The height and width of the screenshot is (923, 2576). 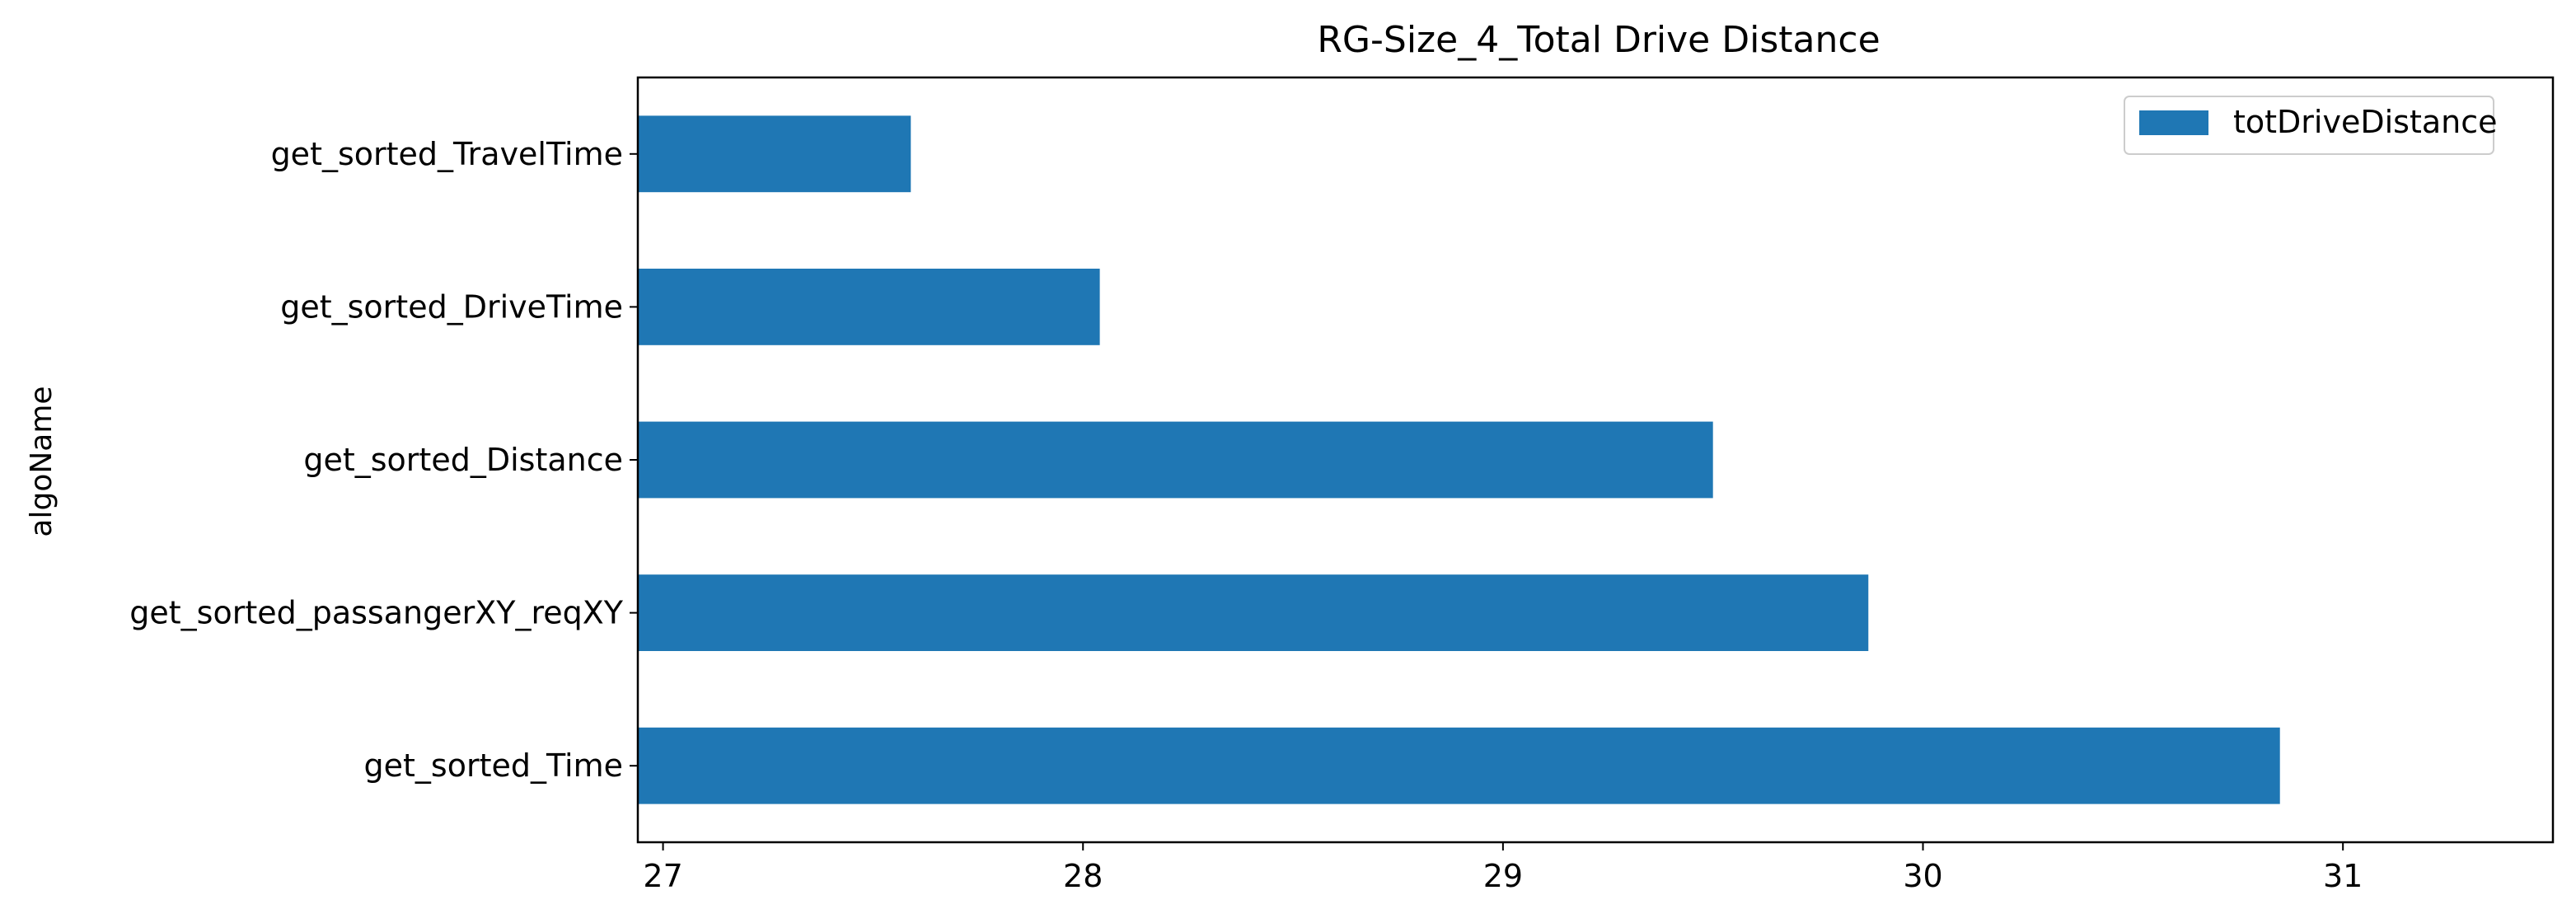 I want to click on y-tick-label: get_sorted_DriveTime, so click(x=451, y=306).